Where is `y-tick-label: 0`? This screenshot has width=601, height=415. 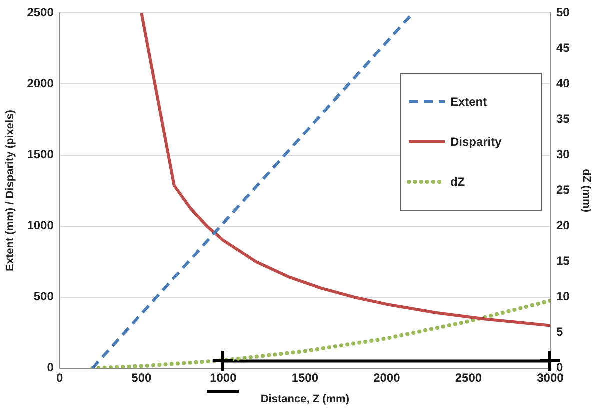
y-tick-label: 0 is located at coordinates (50, 367).